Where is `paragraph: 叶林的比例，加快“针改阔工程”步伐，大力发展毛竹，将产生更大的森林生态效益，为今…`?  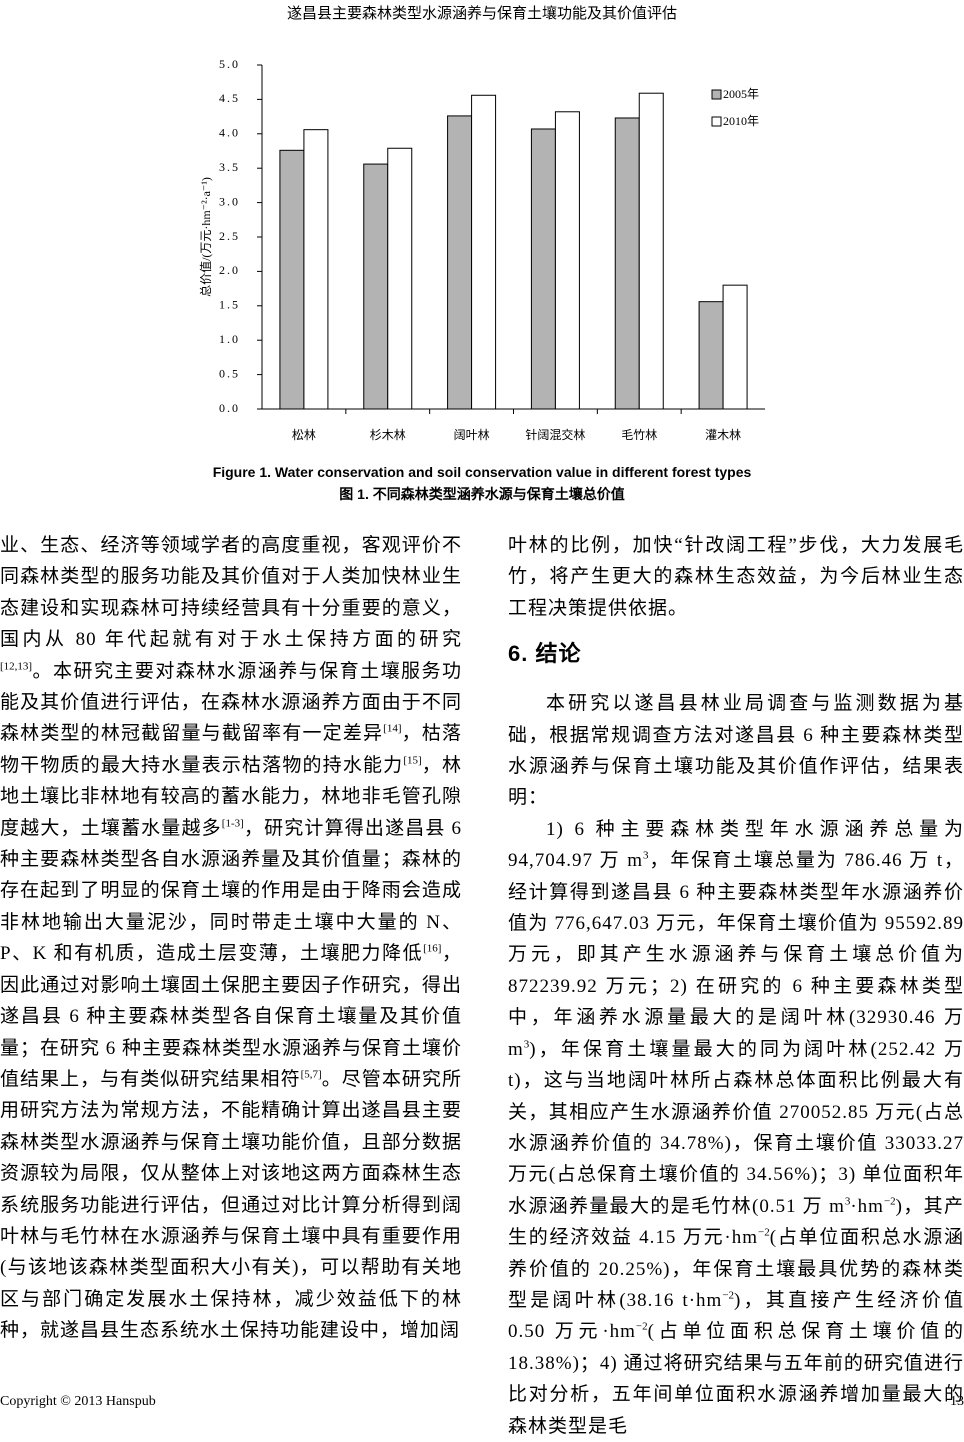 paragraph: 叶林的比例，加快“针改阔工程”步伐，大力发展毛竹，将产生更大的森林生态效益，为今… is located at coordinates (736, 577).